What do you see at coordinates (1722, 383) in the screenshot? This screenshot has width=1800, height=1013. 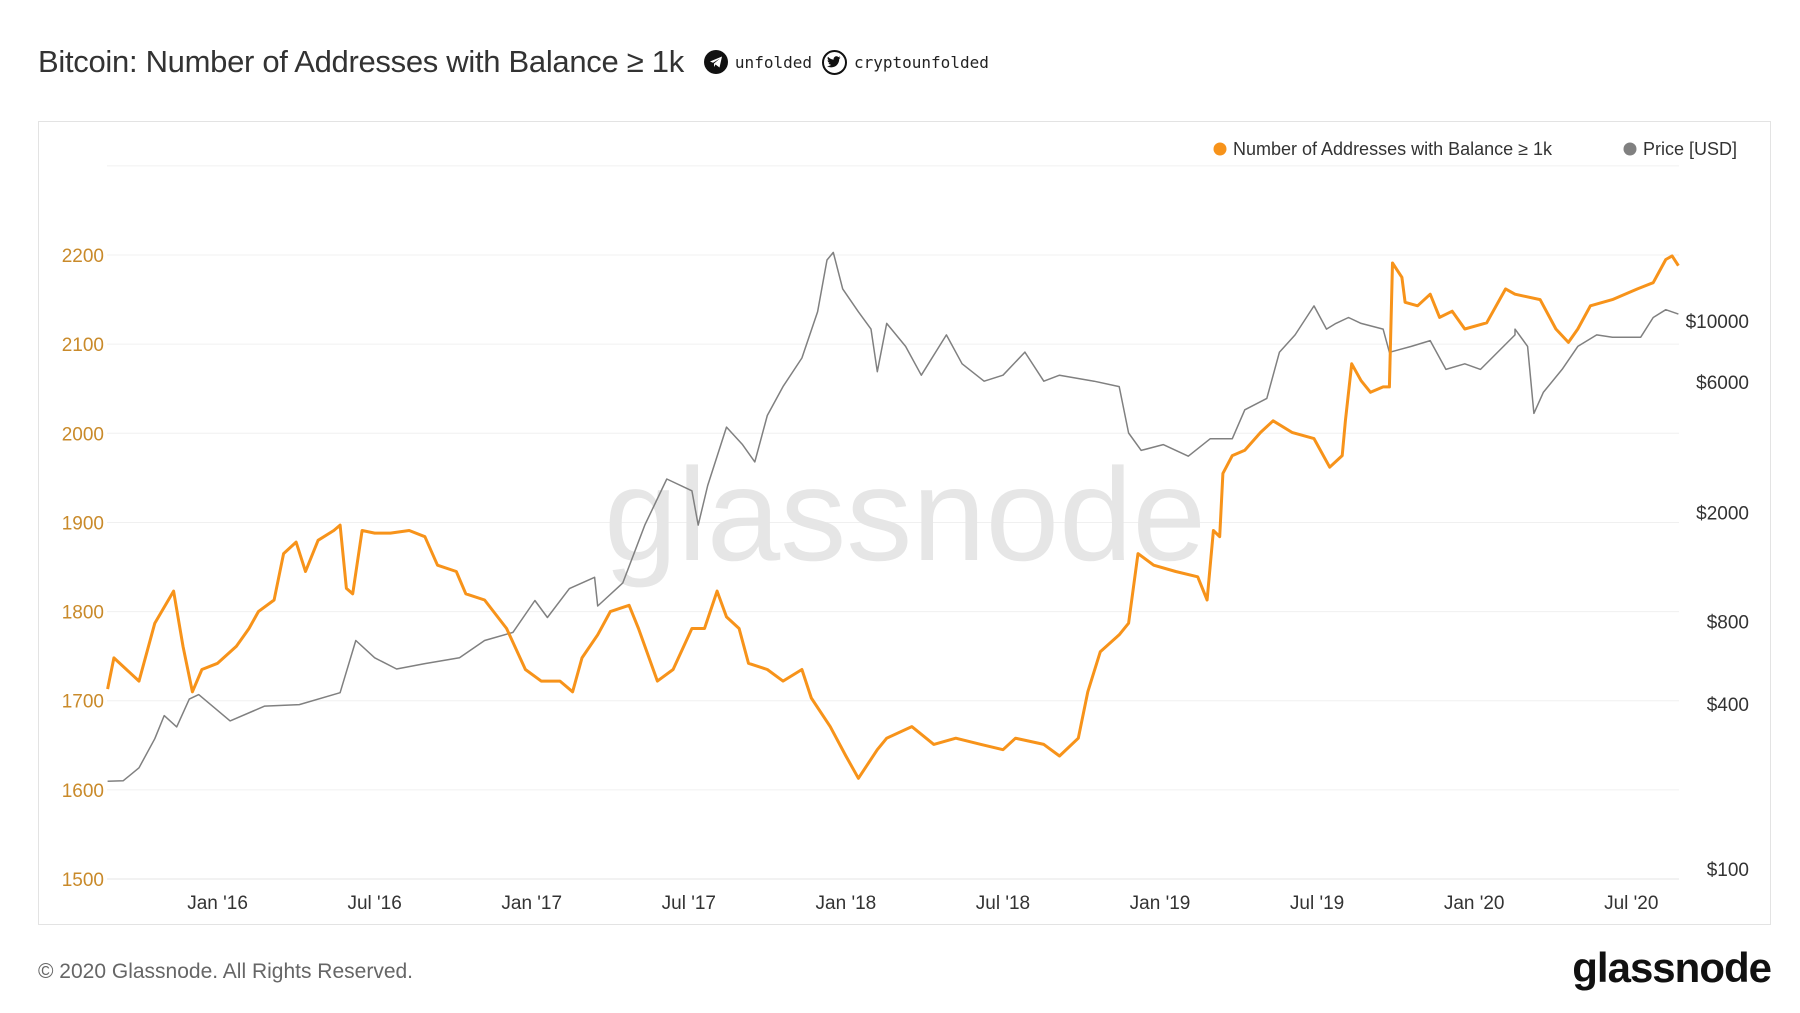 I see `right-axis-tick-label: $6000` at bounding box center [1722, 383].